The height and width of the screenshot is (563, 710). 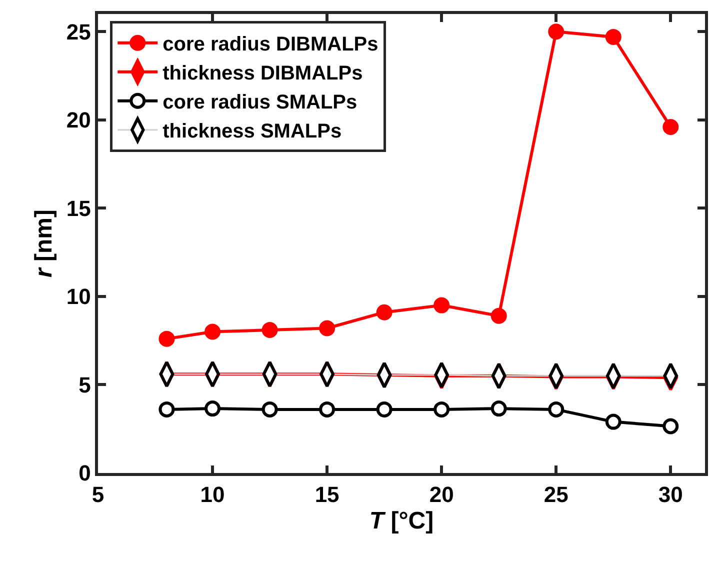 I want to click on y-tick-label: 15, so click(x=78, y=208).